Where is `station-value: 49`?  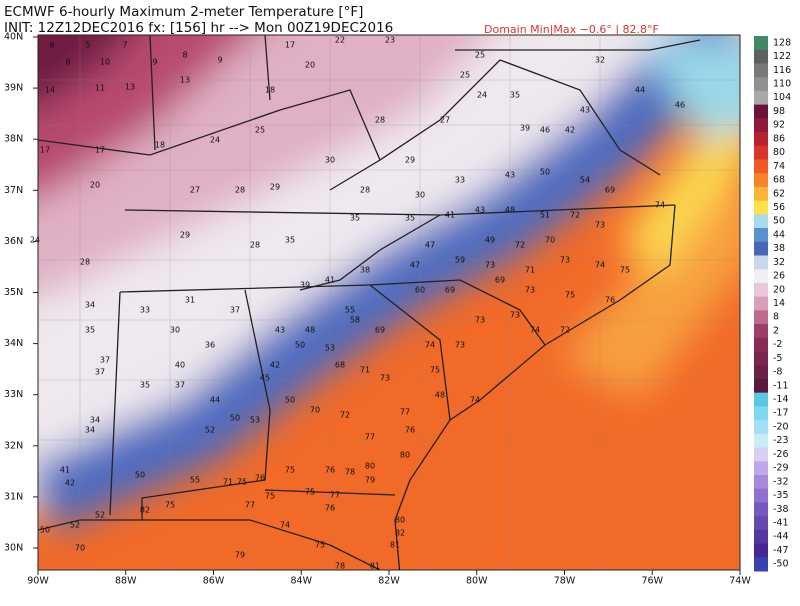
station-value: 49 is located at coordinates (490, 240).